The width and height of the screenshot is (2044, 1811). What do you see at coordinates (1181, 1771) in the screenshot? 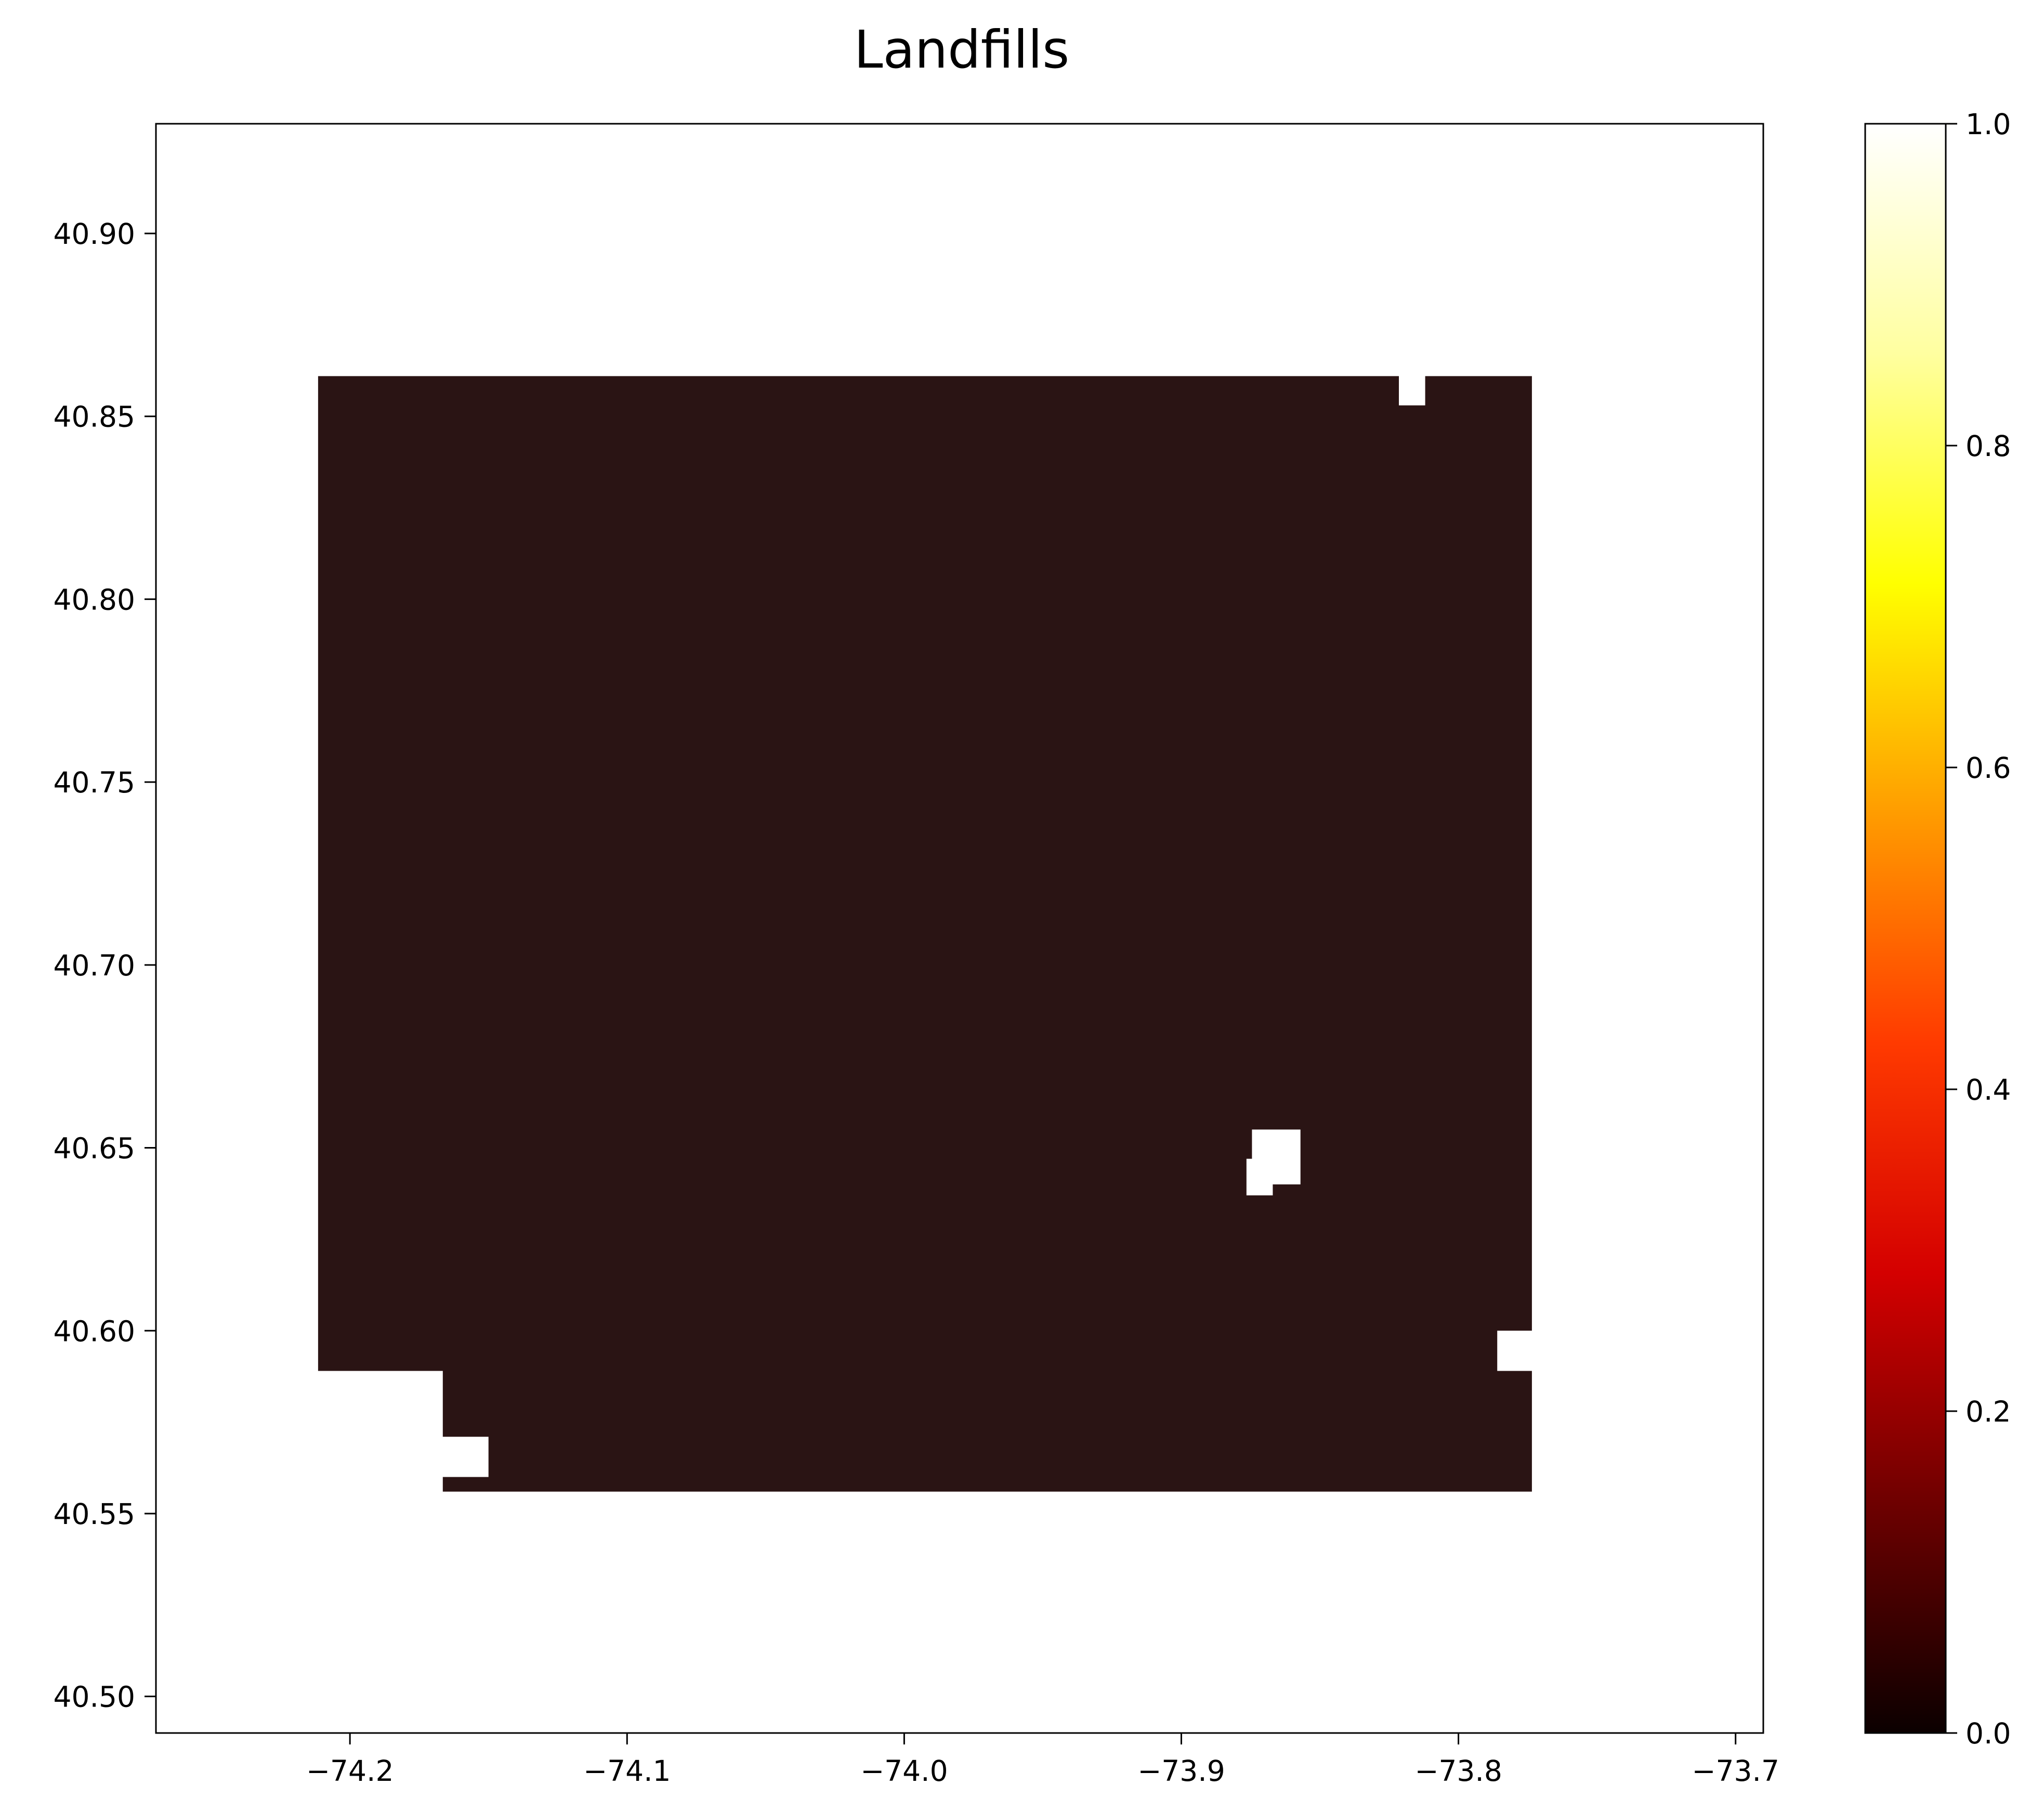
I see `x-tick-label: −73.9` at bounding box center [1181, 1771].